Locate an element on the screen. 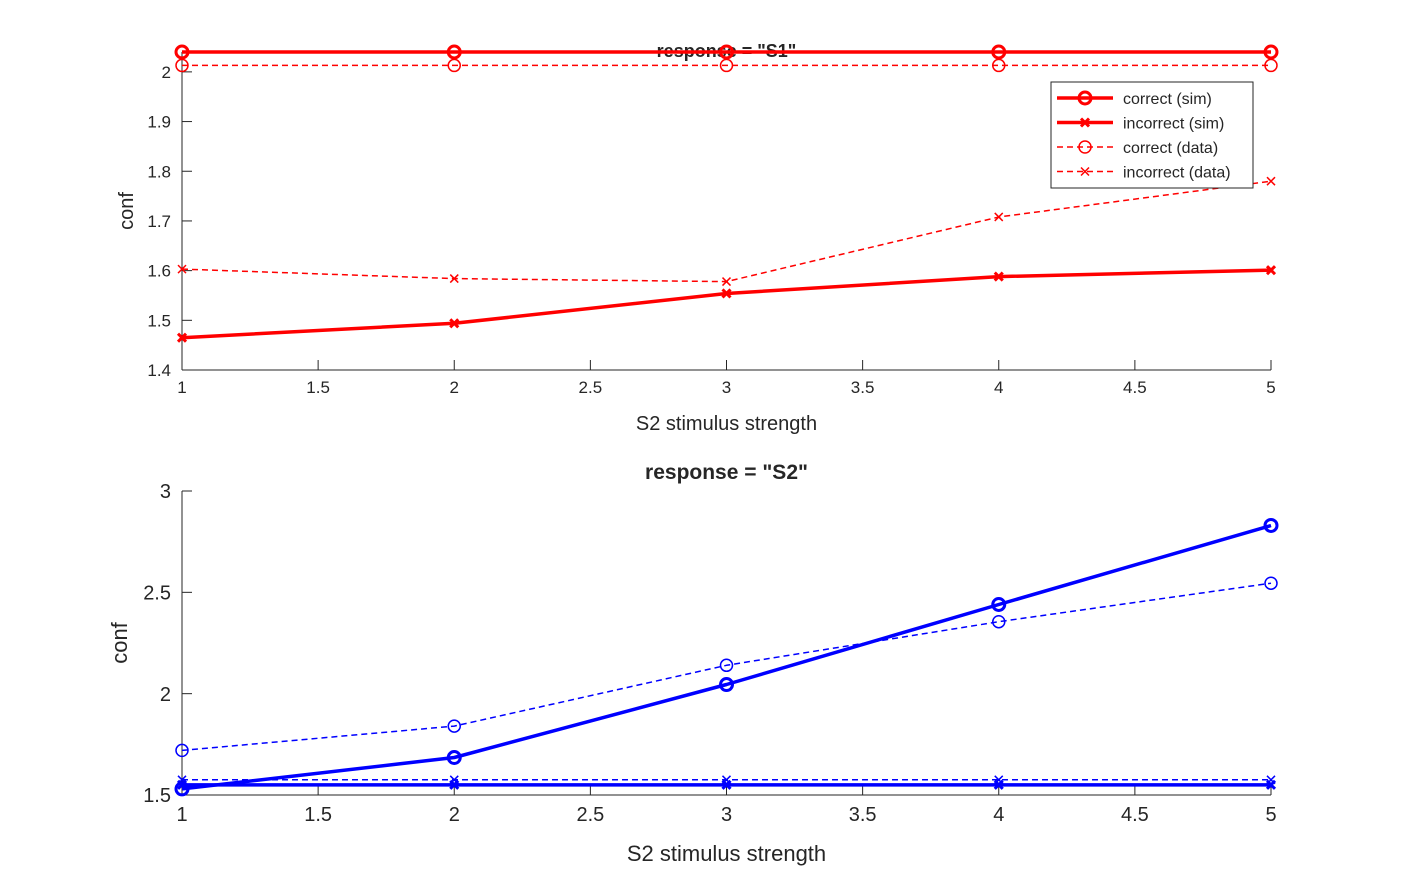 This screenshot has width=1406, height=891. legend-item: correct (data) is located at coordinates (1137, 148).